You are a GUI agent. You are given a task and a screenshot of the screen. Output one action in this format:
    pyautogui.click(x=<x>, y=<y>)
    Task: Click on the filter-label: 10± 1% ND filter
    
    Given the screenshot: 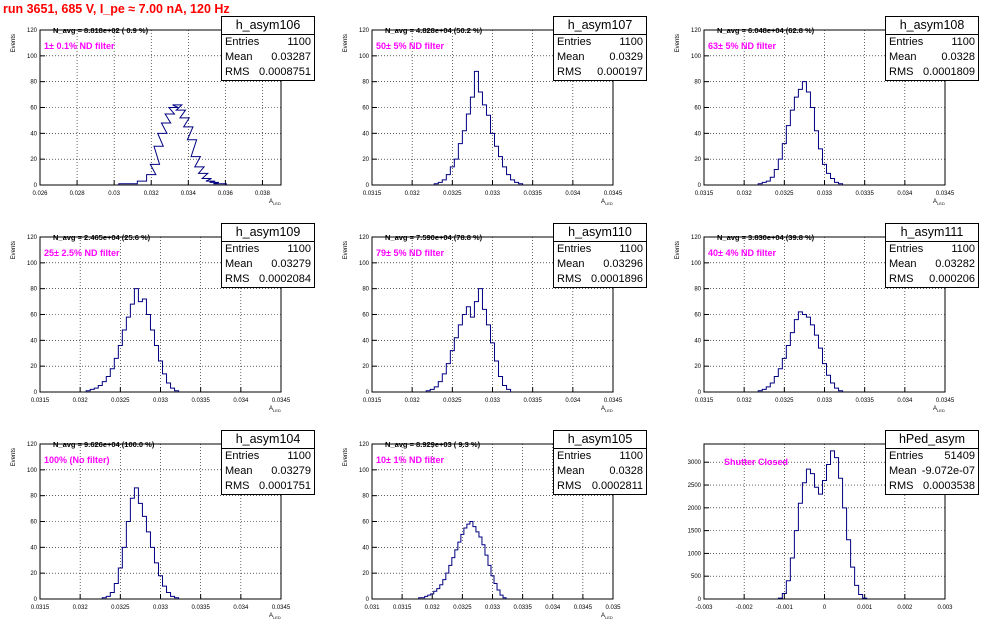 What is the action you would take?
    pyautogui.click(x=410, y=460)
    